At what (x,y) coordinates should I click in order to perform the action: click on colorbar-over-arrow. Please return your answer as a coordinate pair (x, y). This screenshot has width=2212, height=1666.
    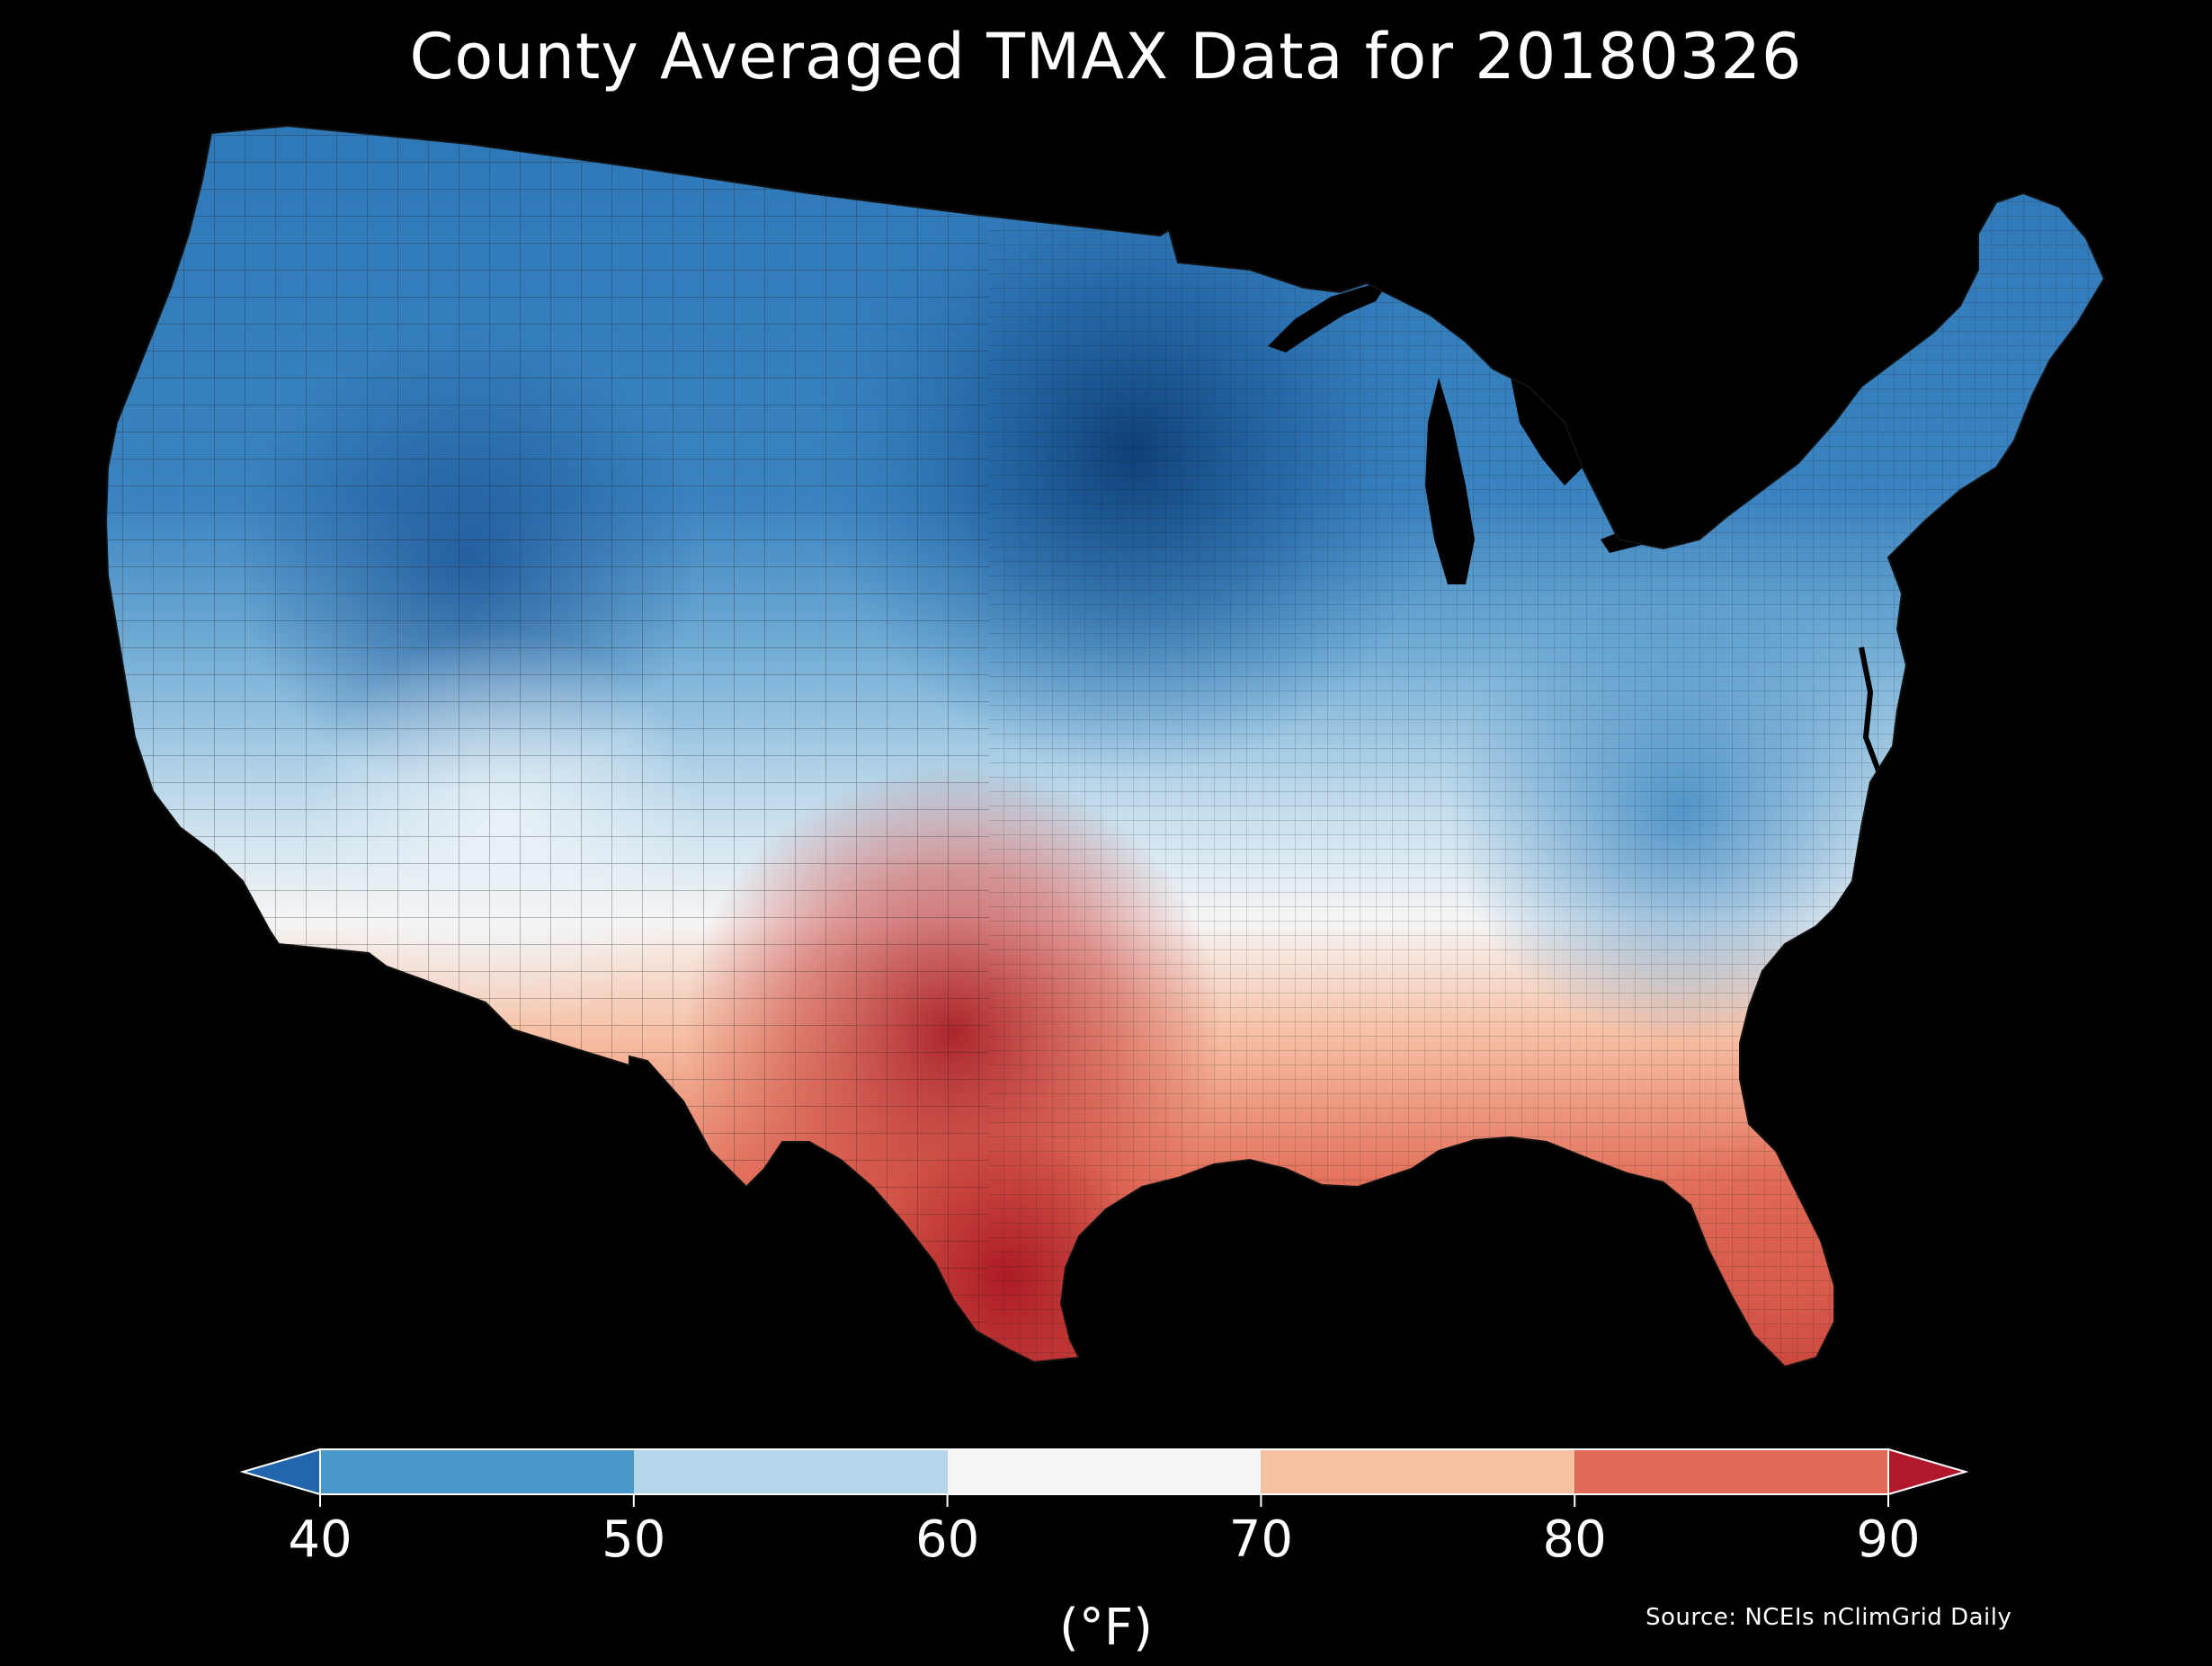
    Looking at the image, I should click on (1928, 1472).